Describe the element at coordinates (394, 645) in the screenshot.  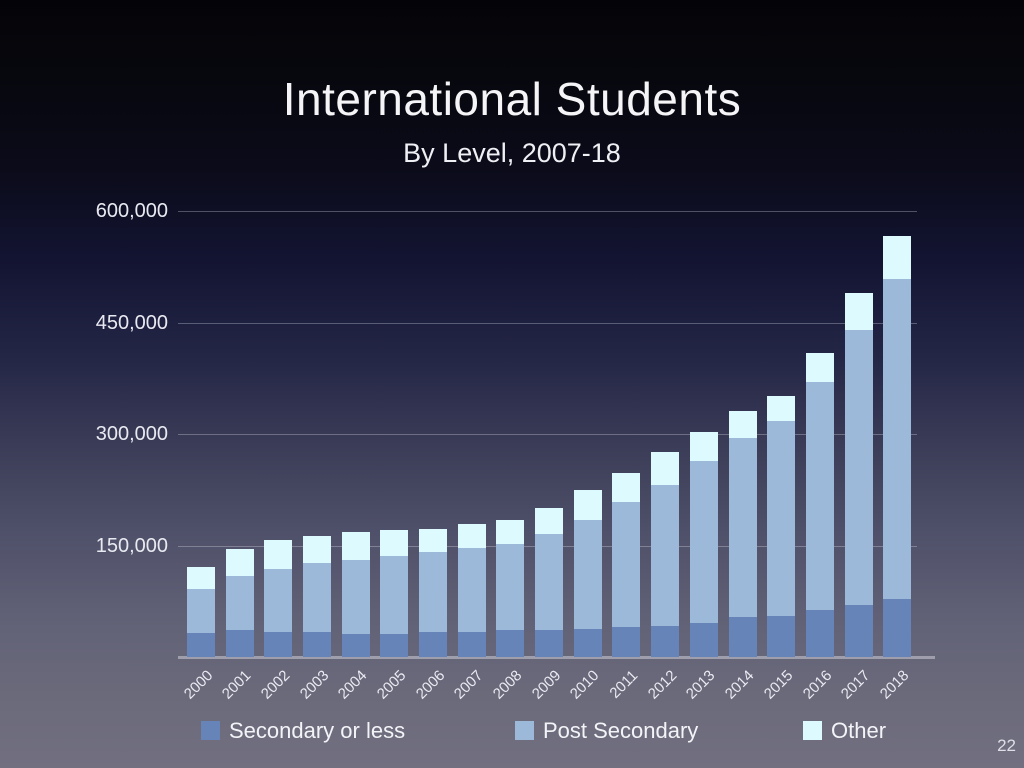
I see `bar-2005-segment-secondary-or-less` at that location.